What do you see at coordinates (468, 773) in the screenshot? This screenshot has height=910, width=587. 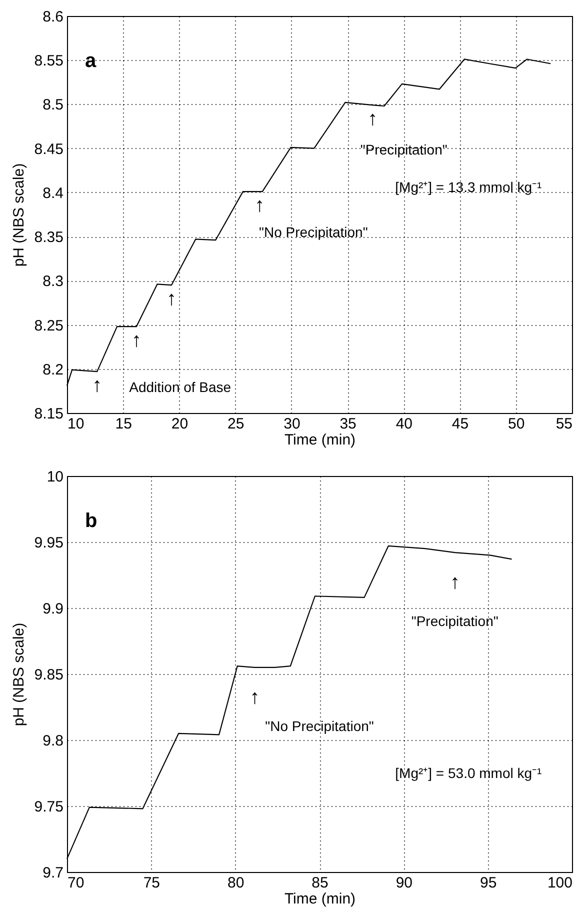 I see `annotation: [Mg²⁺] = 53.0 mmol kg⁻¹` at bounding box center [468, 773].